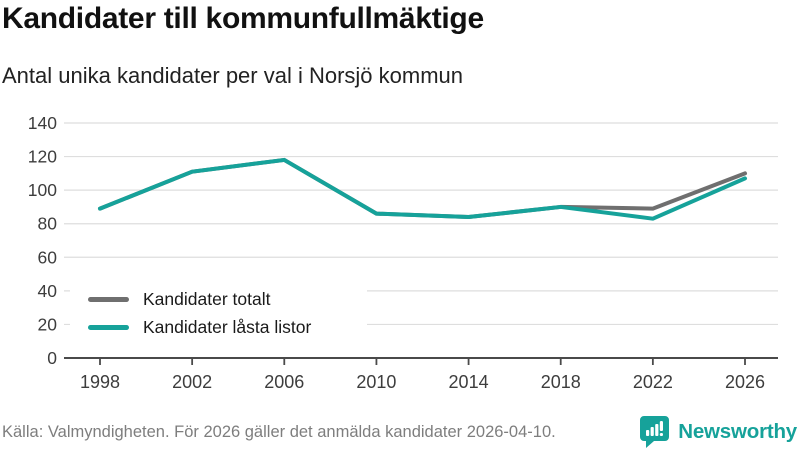 The image size is (800, 450). What do you see at coordinates (108, 299) in the screenshot?
I see `legend-swatch-totalt-icon` at bounding box center [108, 299].